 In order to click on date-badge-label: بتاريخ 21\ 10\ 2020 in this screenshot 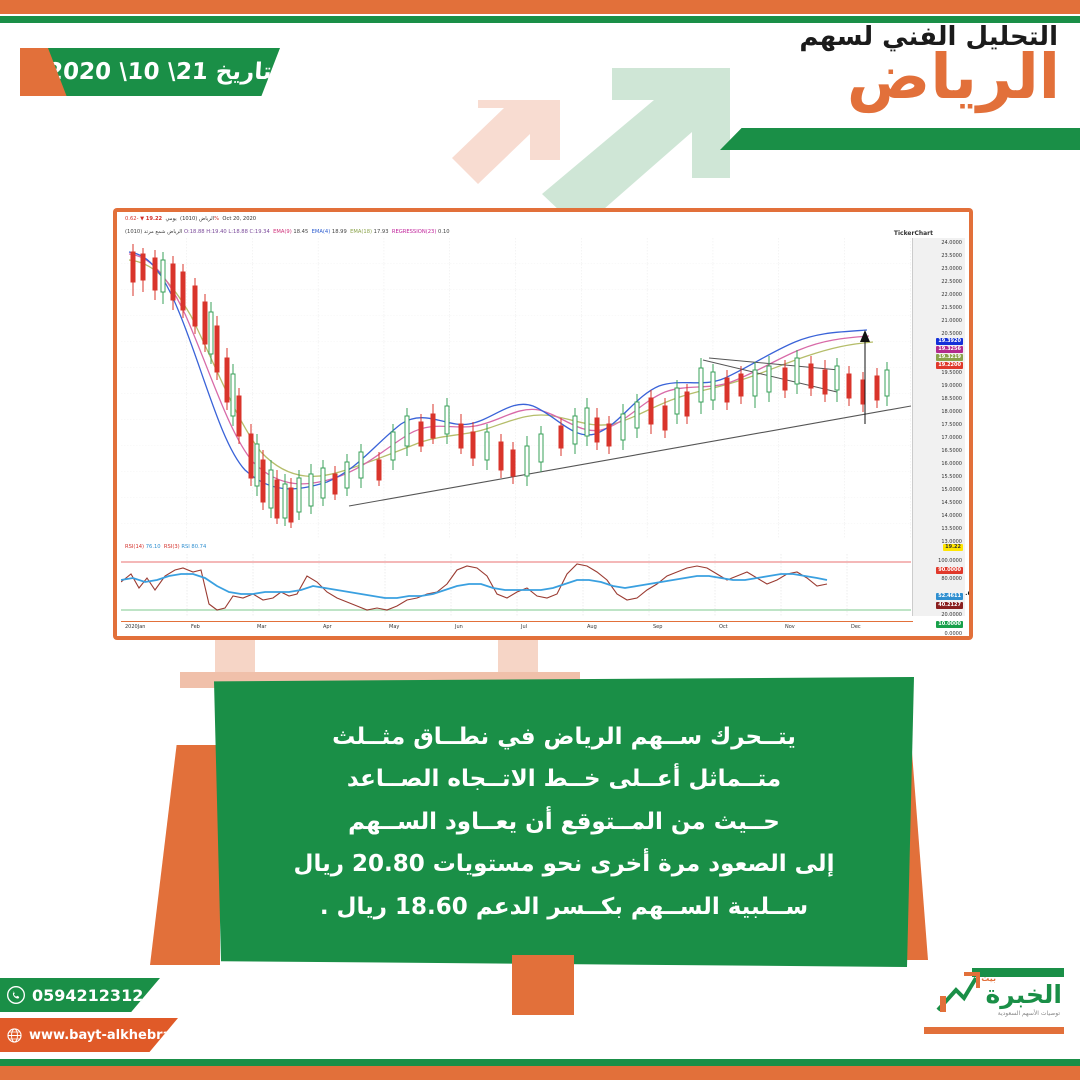, I will do `click(164, 72)`.